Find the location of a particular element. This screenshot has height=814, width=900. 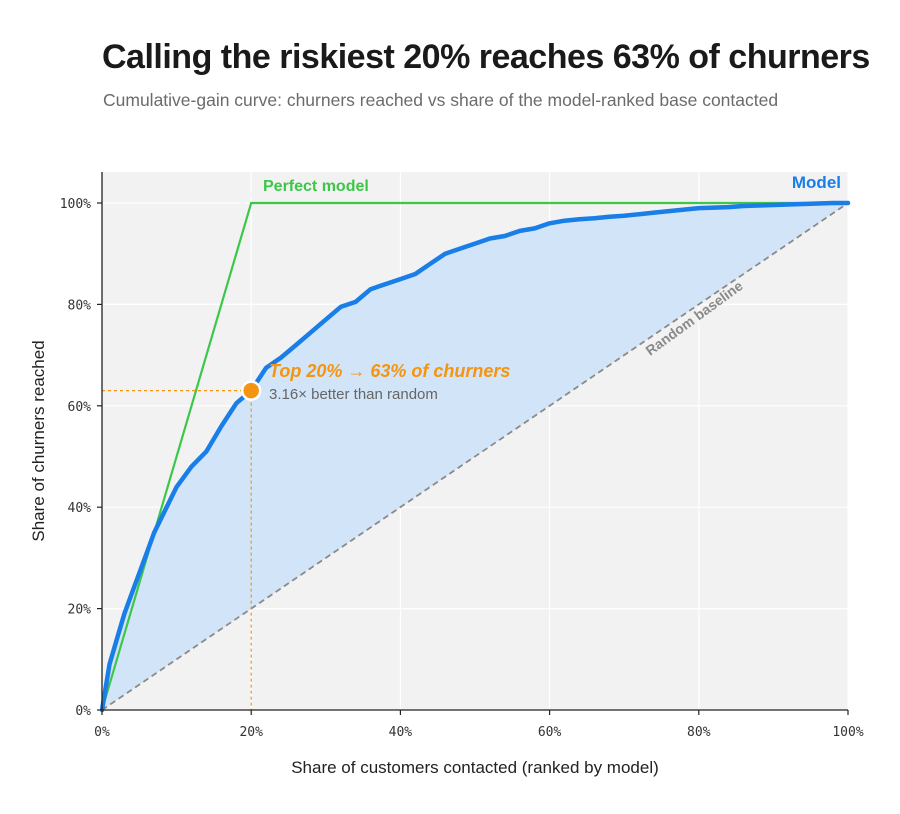

x-tick-label: 0% is located at coordinates (102, 732).